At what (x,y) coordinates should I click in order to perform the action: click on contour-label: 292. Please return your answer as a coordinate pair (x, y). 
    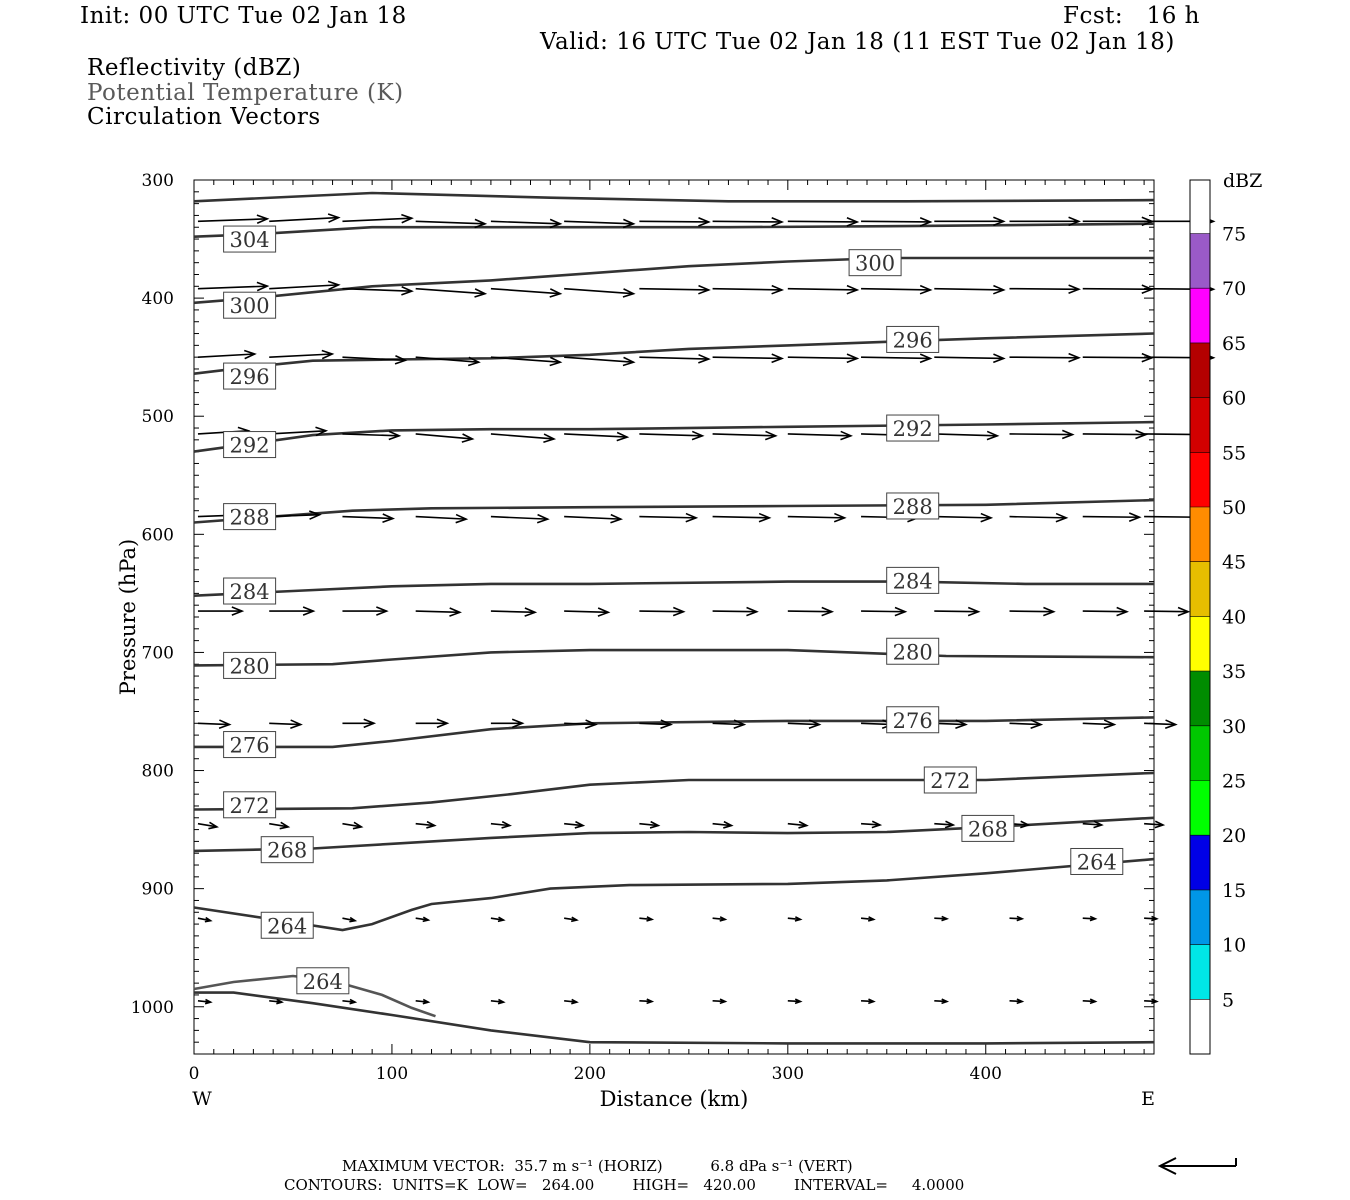
    Looking at the image, I should click on (913, 429).